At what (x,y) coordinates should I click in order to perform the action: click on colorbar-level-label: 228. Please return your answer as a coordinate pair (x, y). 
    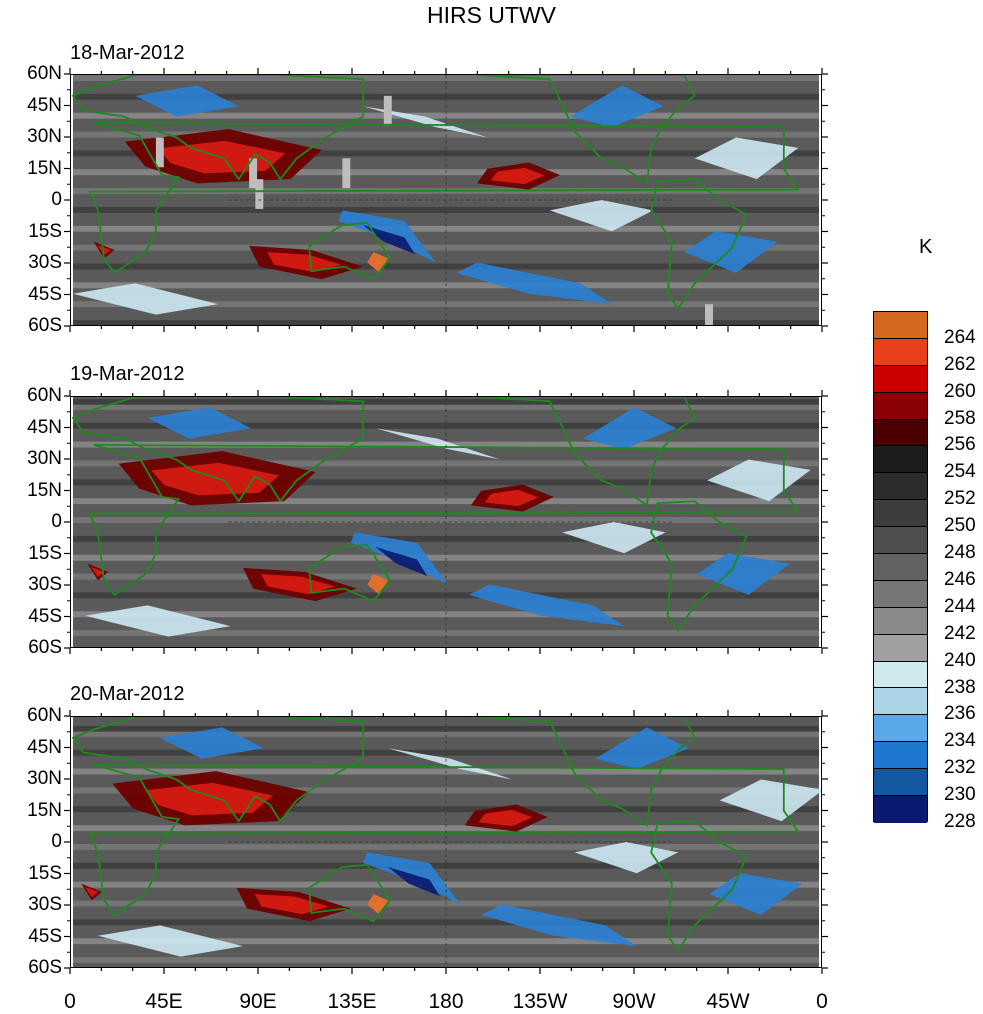
    Looking at the image, I should click on (960, 821).